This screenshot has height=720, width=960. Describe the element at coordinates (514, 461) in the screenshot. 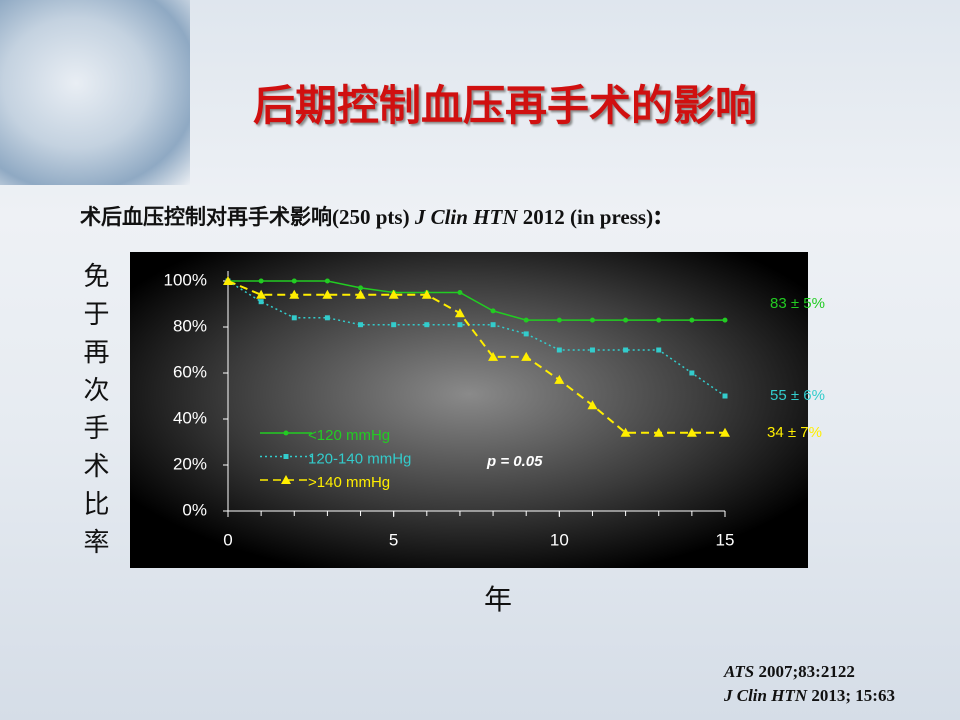

I see `annotation: p = 0.05` at that location.